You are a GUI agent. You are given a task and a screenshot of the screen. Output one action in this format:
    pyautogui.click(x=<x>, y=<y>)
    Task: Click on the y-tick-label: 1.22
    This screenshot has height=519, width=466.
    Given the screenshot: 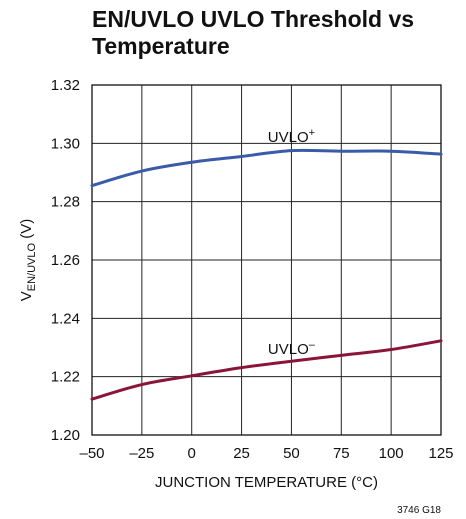 What is the action you would take?
    pyautogui.click(x=65, y=377)
    